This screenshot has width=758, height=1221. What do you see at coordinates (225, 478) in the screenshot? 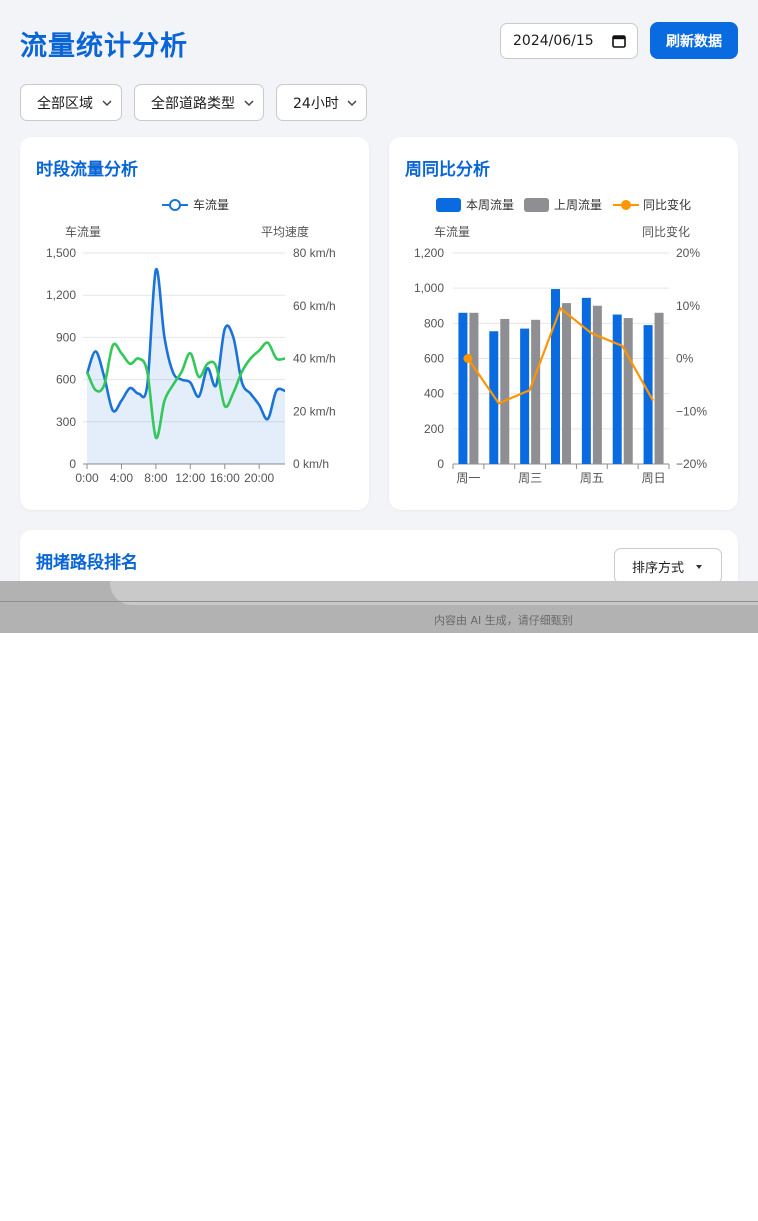
I see `x-tick-label: 16:00` at bounding box center [225, 478].